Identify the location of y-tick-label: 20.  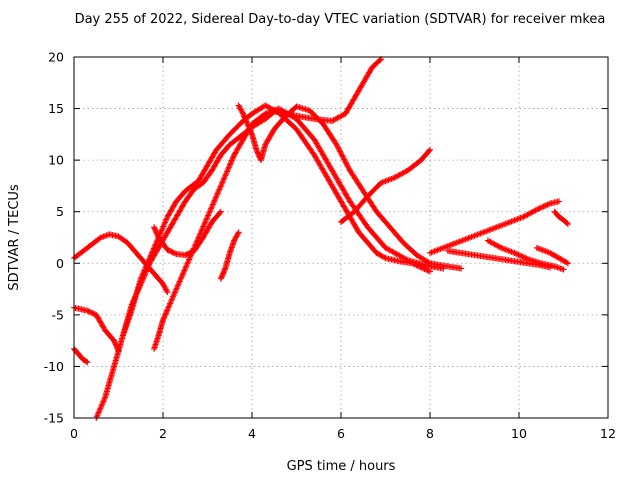
(56, 57).